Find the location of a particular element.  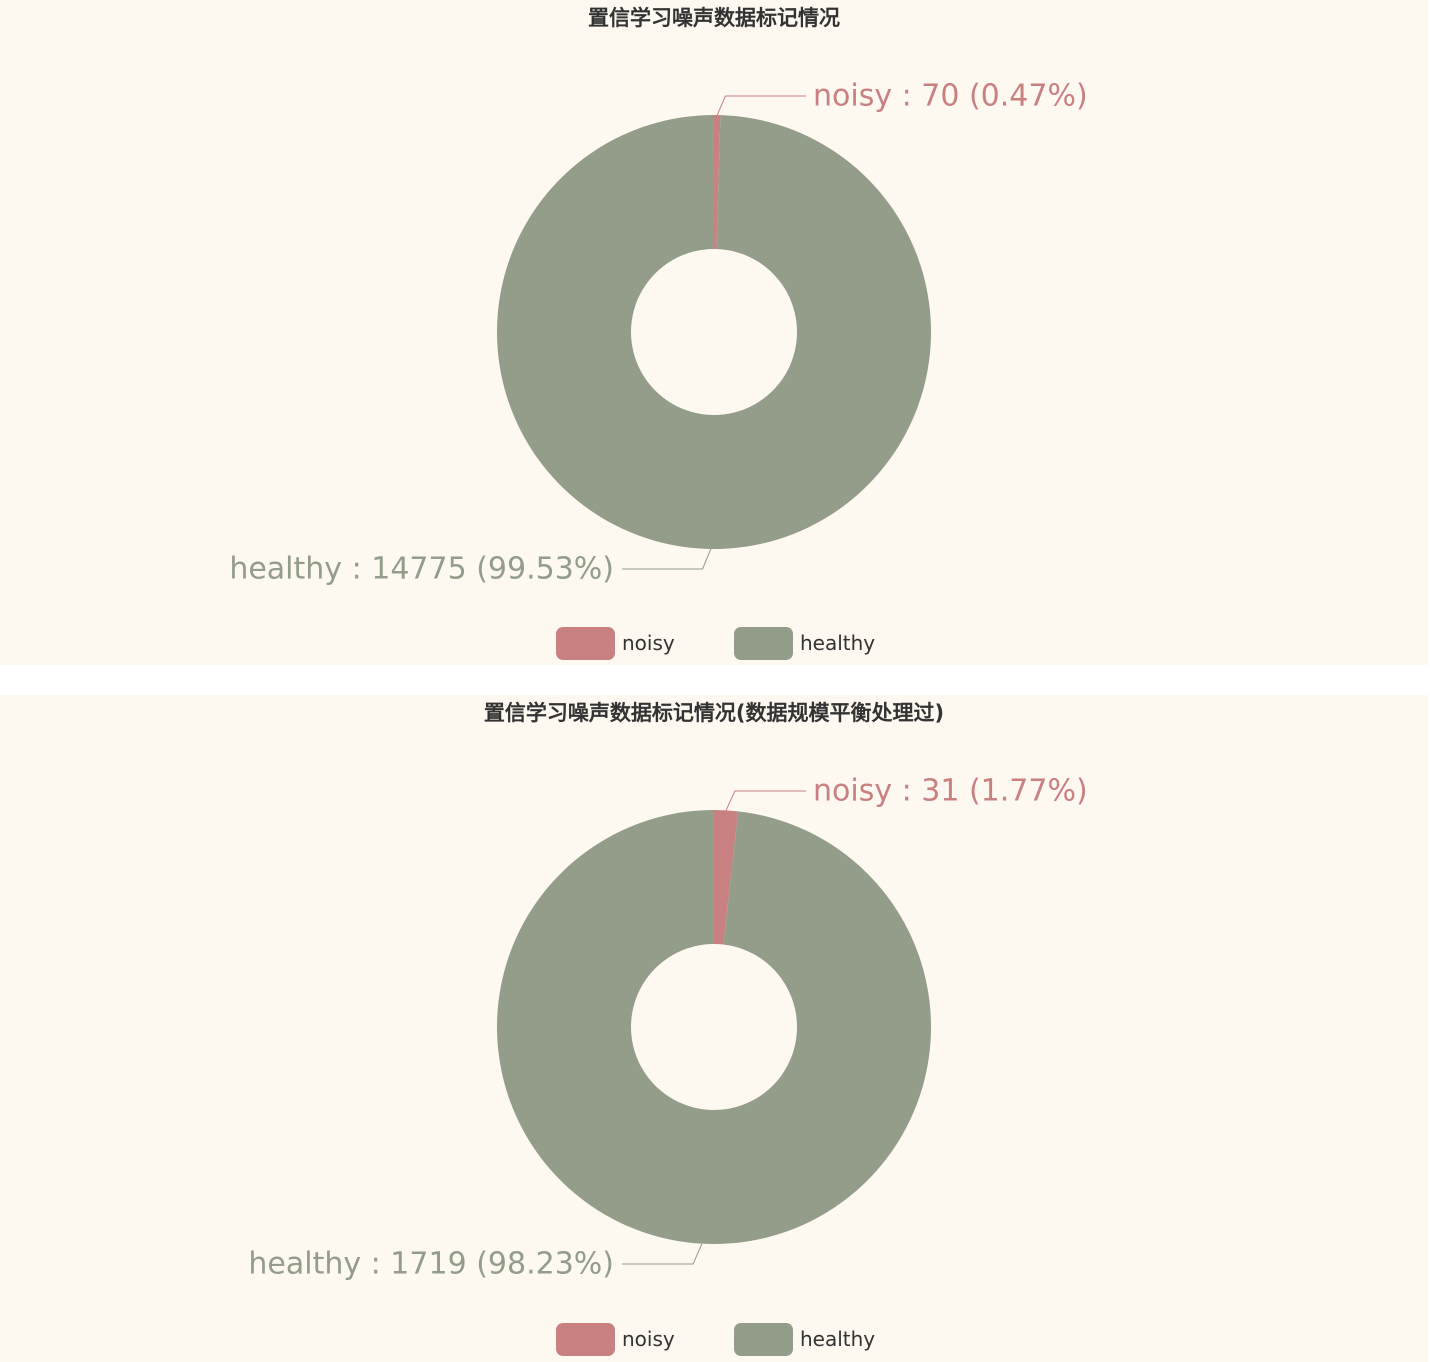

data-label-healthy: healthy : 1719 (98.23%) is located at coordinates (431, 1264).